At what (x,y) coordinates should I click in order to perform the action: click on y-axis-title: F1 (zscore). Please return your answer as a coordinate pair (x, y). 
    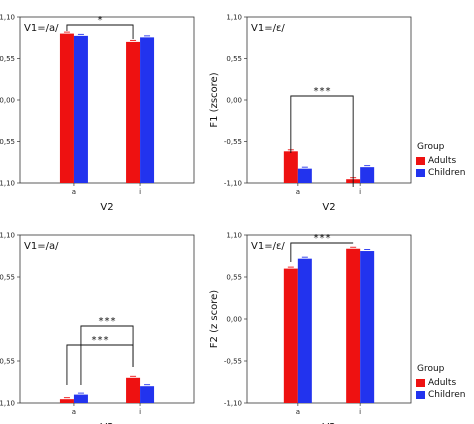
    Looking at the image, I should click on (214, 99).